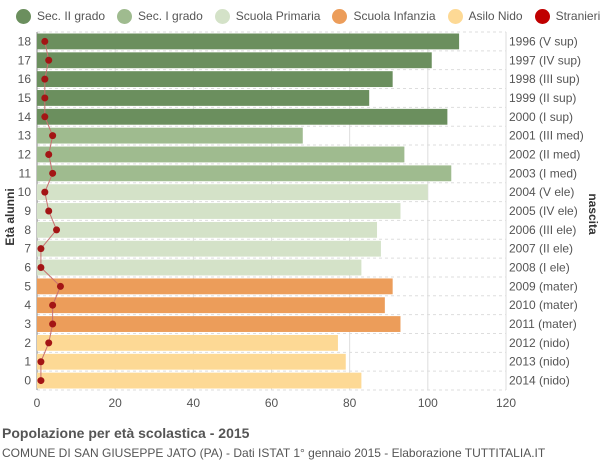  What do you see at coordinates (541, 117) in the screenshot?
I see `y-tick-label-year: 2000 (I sup)` at bounding box center [541, 117].